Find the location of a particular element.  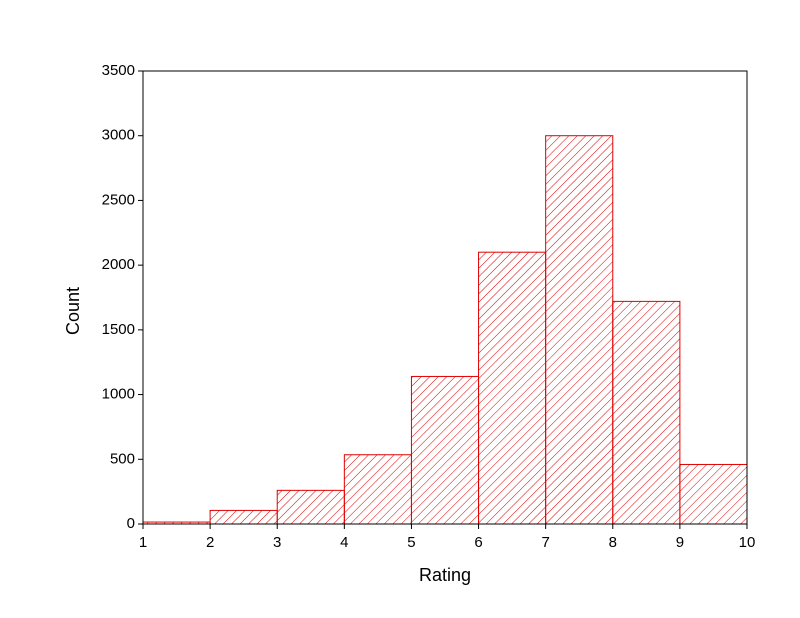

y-axis-title: Count is located at coordinates (73, 311).